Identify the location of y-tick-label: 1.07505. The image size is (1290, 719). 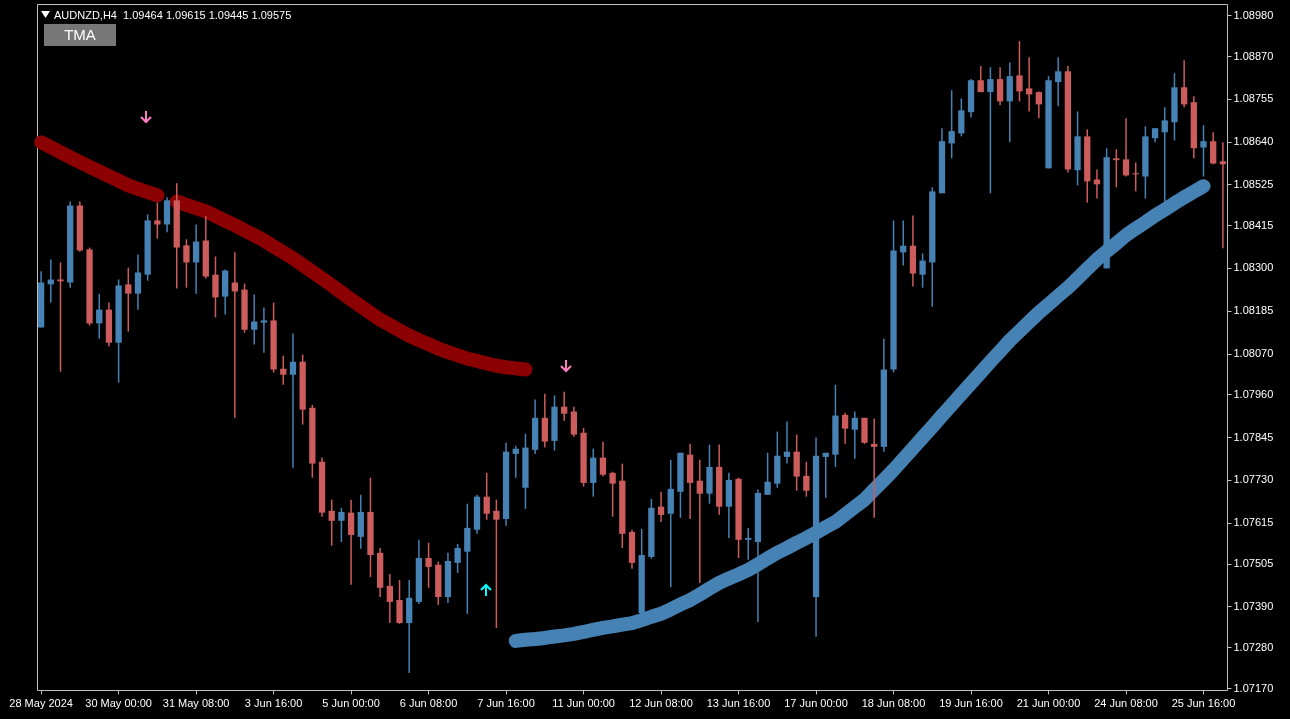
(1253, 563).